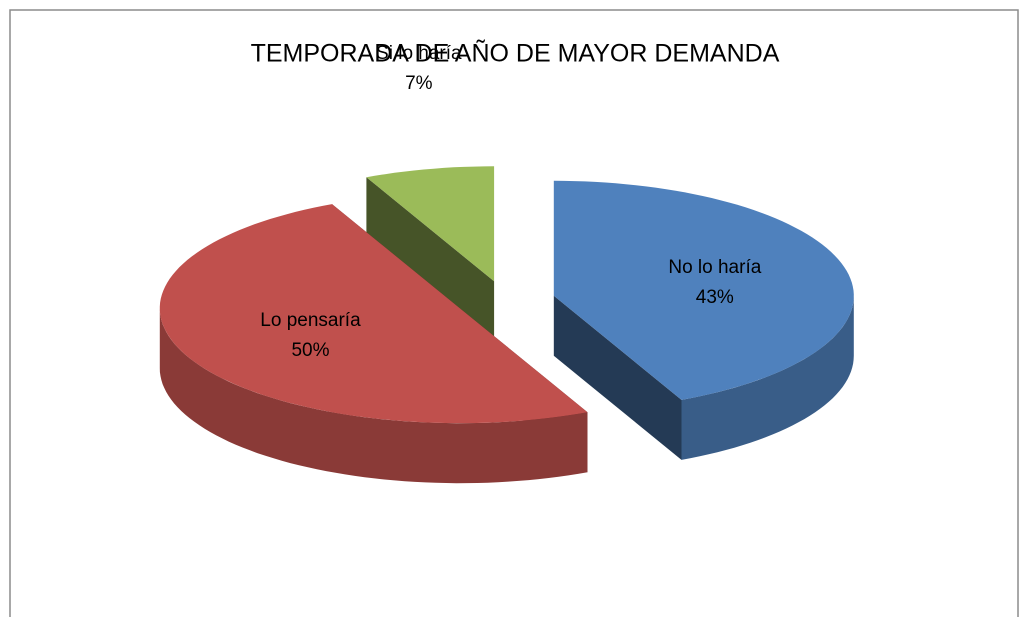 This screenshot has height=617, width=1025. What do you see at coordinates (310, 350) in the screenshot?
I see `data-label-value: 50%` at bounding box center [310, 350].